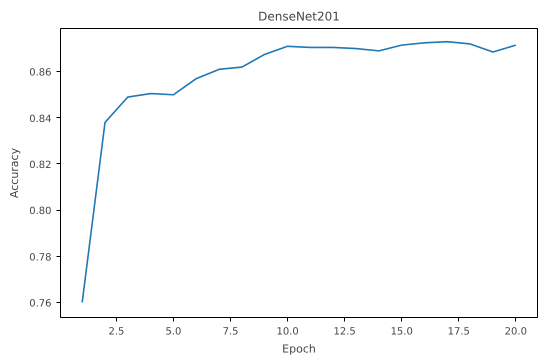 The image size is (553, 358). I want to click on x-tick-label: 15.0, so click(401, 332).